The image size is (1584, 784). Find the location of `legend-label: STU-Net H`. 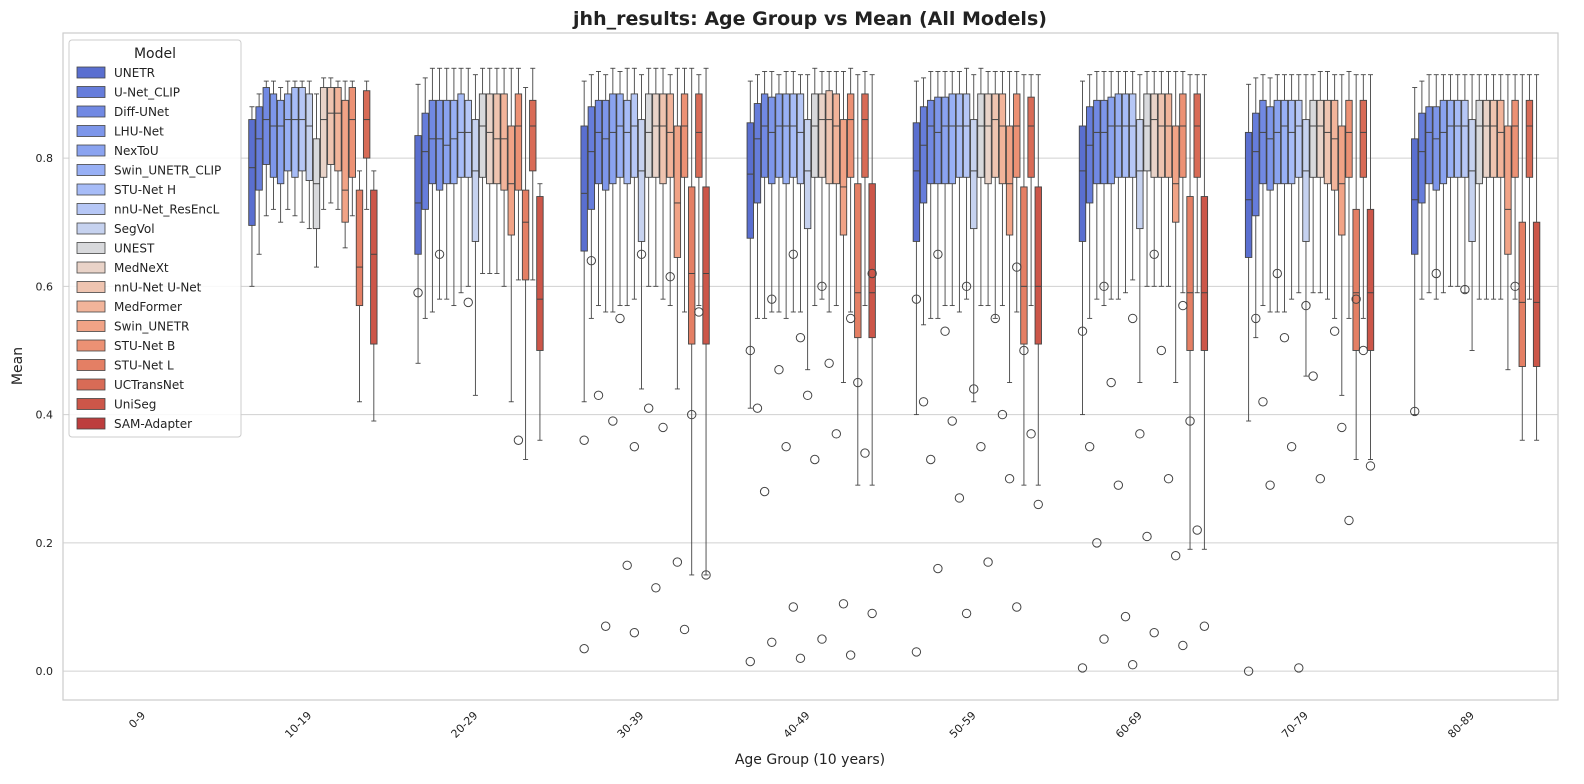

legend-label: STU-Net H is located at coordinates (145, 190).